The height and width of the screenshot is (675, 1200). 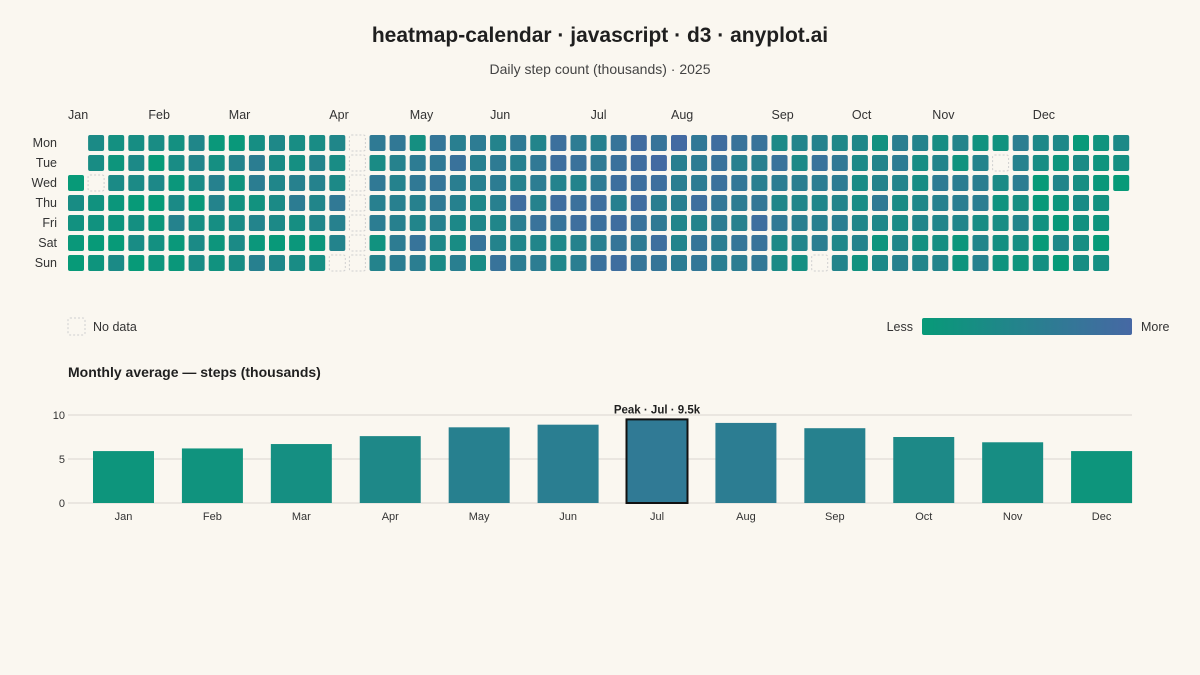 I want to click on bar-jul, so click(x=657, y=461).